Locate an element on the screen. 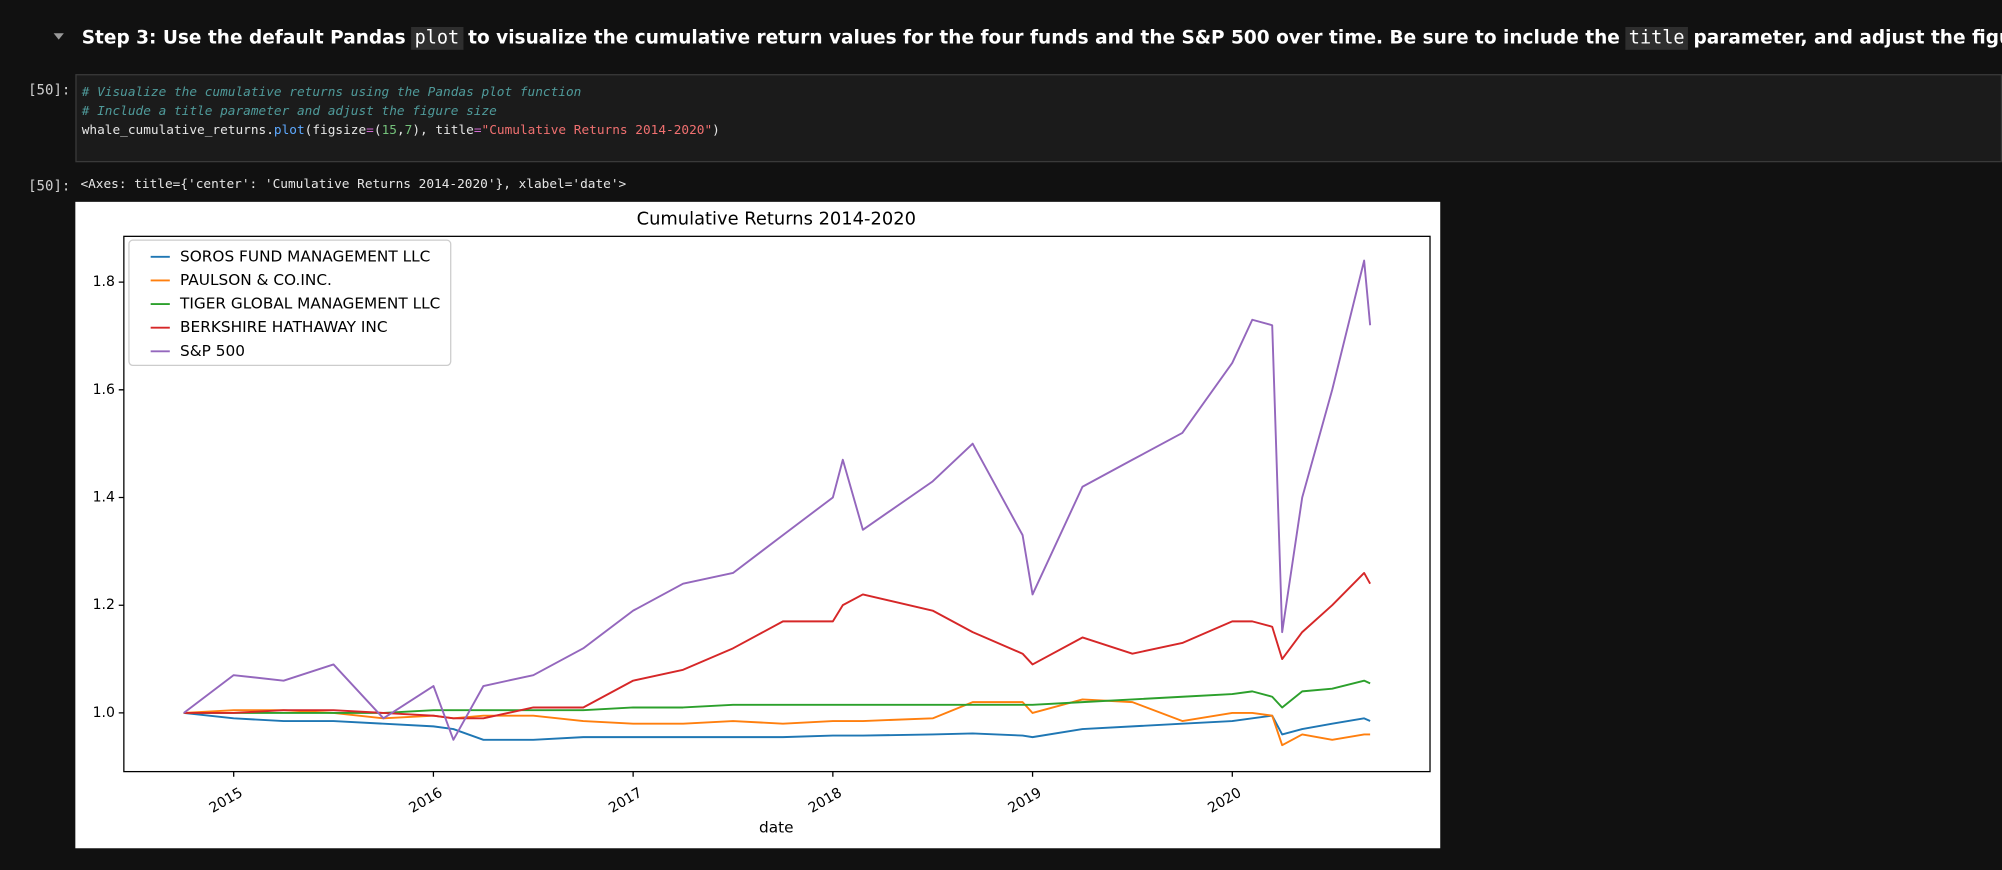 This screenshot has width=2002, height=870. code-token: whale_cumulative_returns. is located at coordinates (177, 130).